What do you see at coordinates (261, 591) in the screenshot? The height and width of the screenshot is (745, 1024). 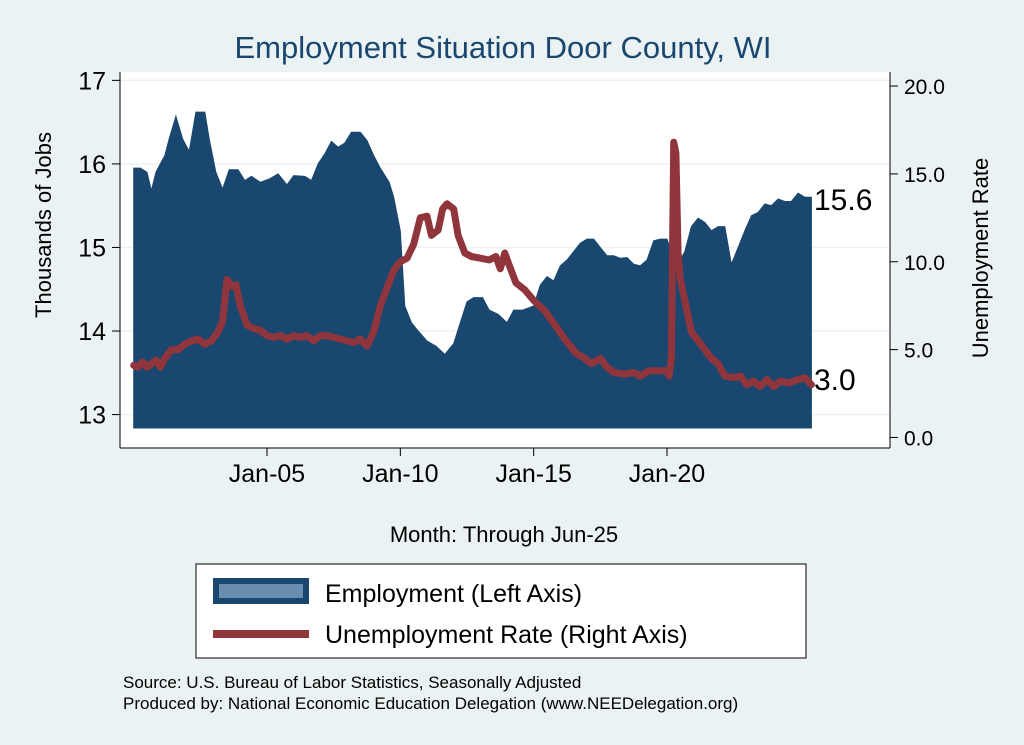 I see `legend-swatch-employment-inner` at bounding box center [261, 591].